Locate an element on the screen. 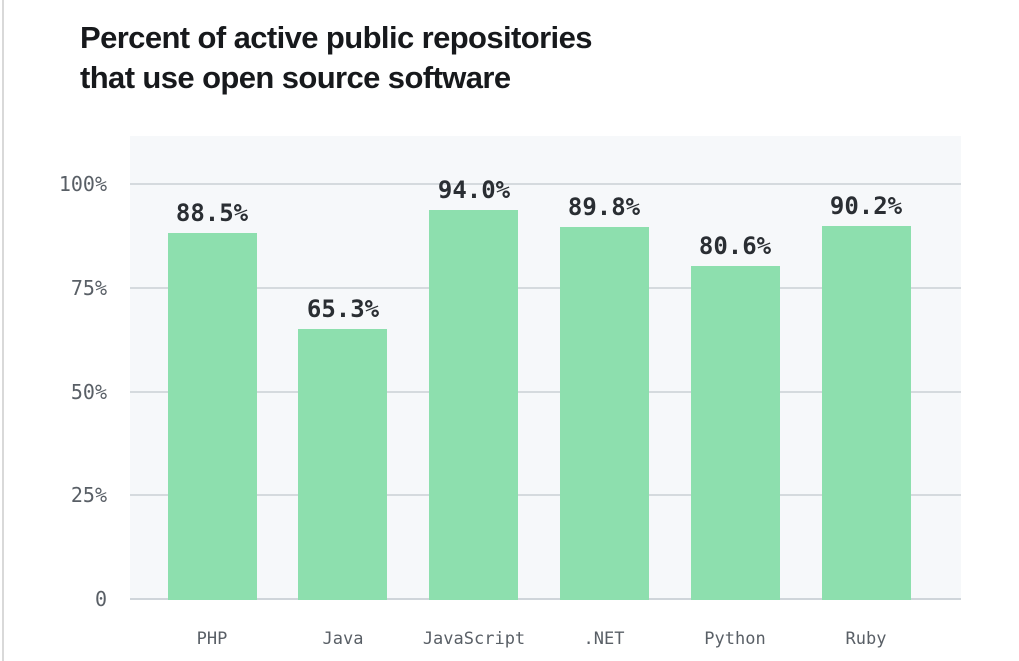 This screenshot has height=661, width=1019. bar-php is located at coordinates (212, 416).